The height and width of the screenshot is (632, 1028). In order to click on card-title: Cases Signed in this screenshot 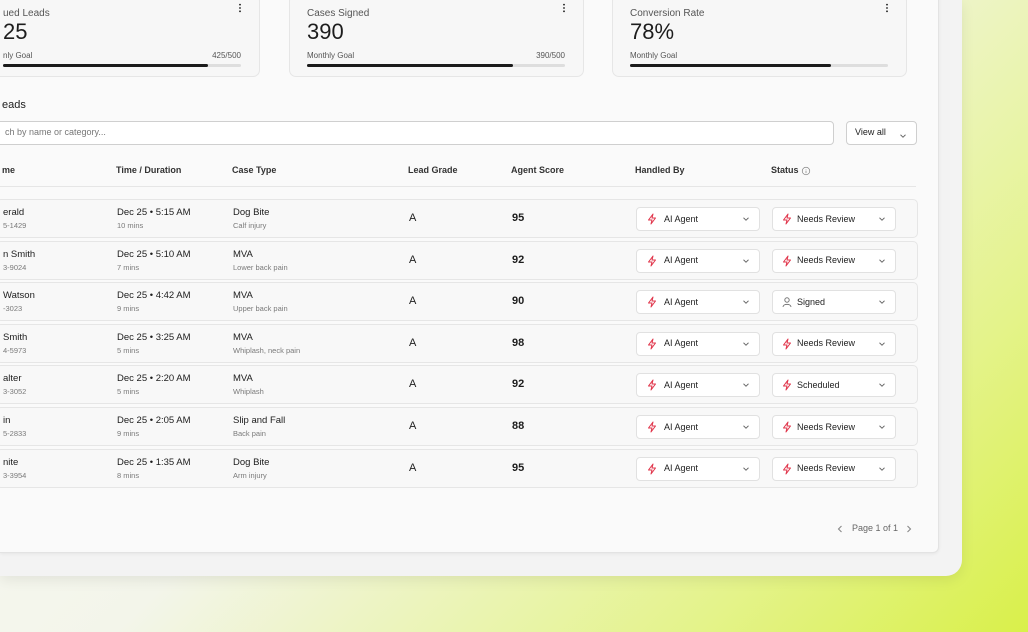, I will do `click(338, 13)`.